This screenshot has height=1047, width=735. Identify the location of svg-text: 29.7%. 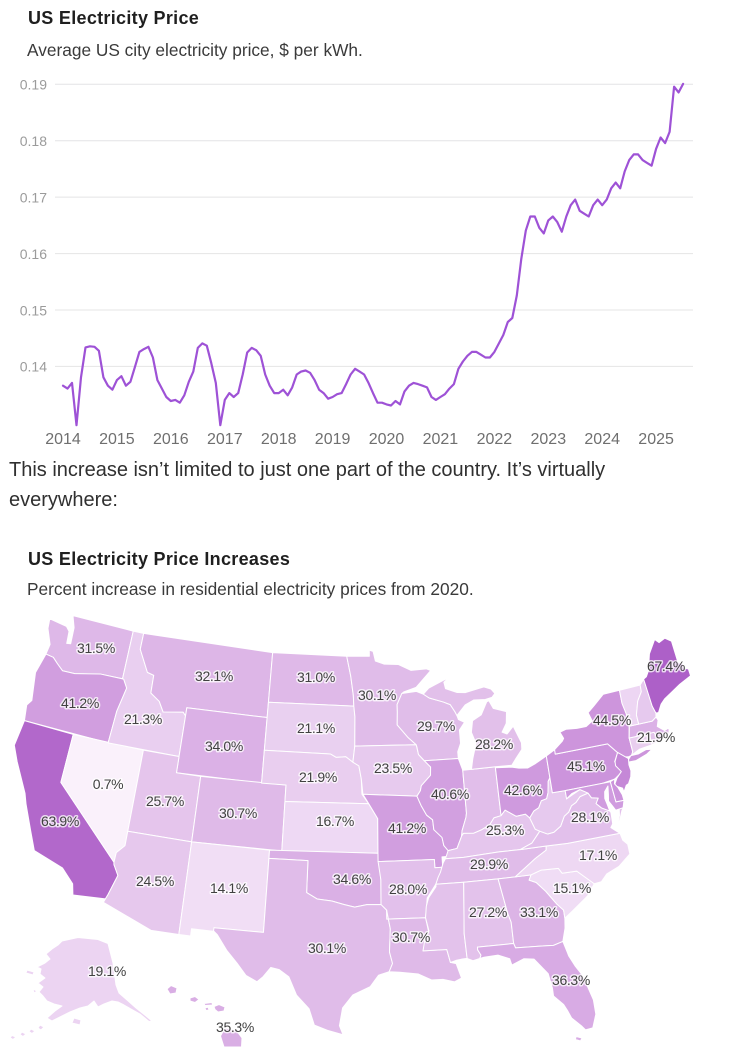
(436, 726).